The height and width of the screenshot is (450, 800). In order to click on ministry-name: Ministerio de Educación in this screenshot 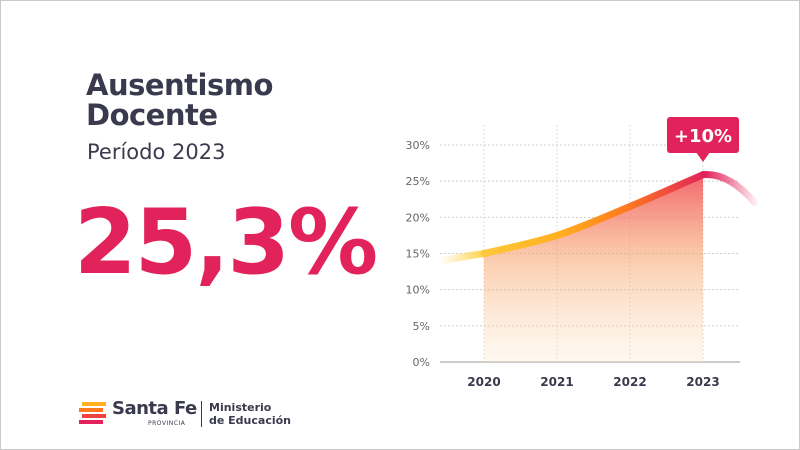, I will do `click(250, 414)`.